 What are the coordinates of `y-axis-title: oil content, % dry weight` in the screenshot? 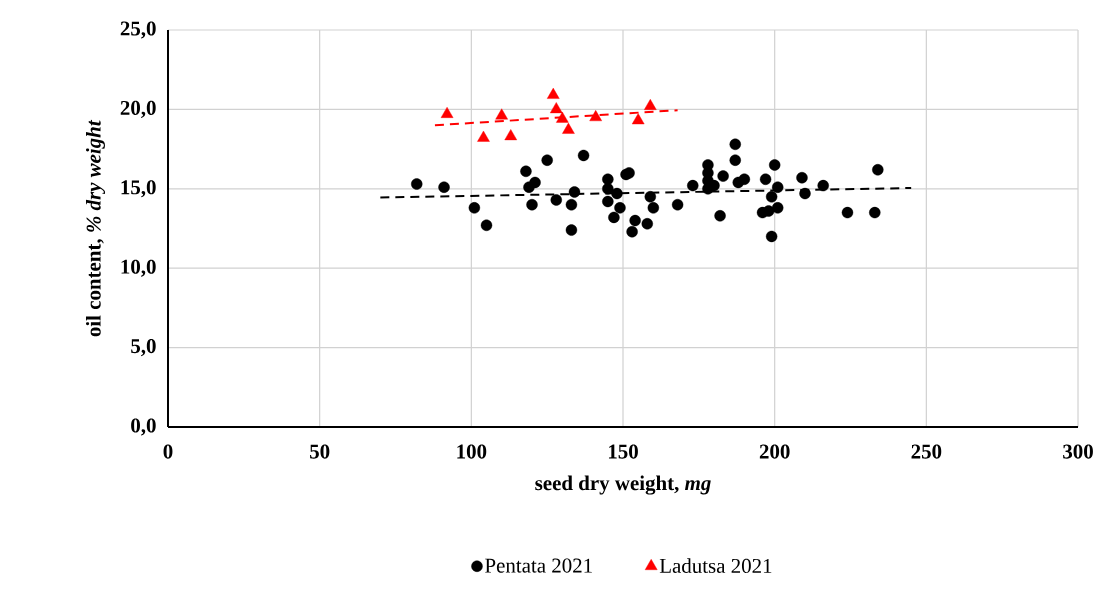 It's located at (96, 228).